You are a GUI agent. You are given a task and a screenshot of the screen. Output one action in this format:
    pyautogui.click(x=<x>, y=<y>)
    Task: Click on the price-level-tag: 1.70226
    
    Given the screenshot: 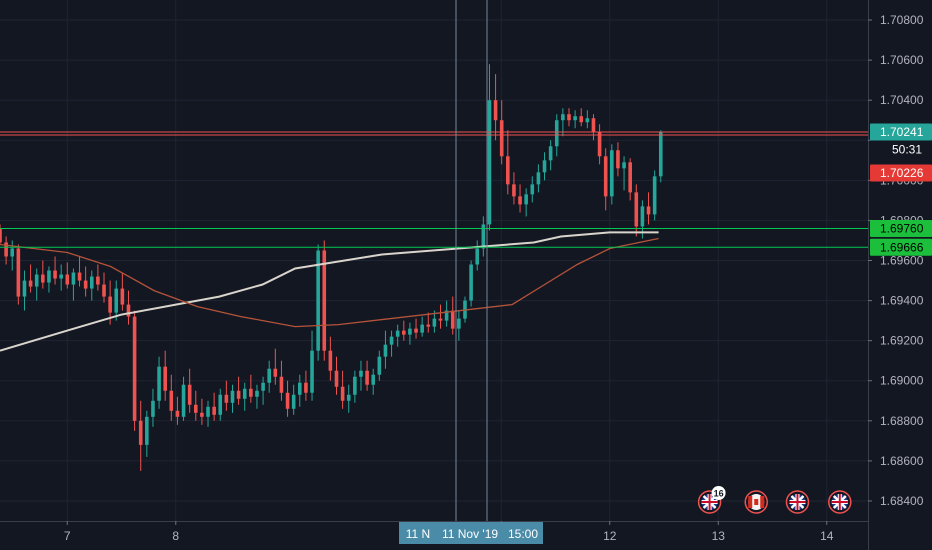 What is the action you would take?
    pyautogui.click(x=901, y=173)
    